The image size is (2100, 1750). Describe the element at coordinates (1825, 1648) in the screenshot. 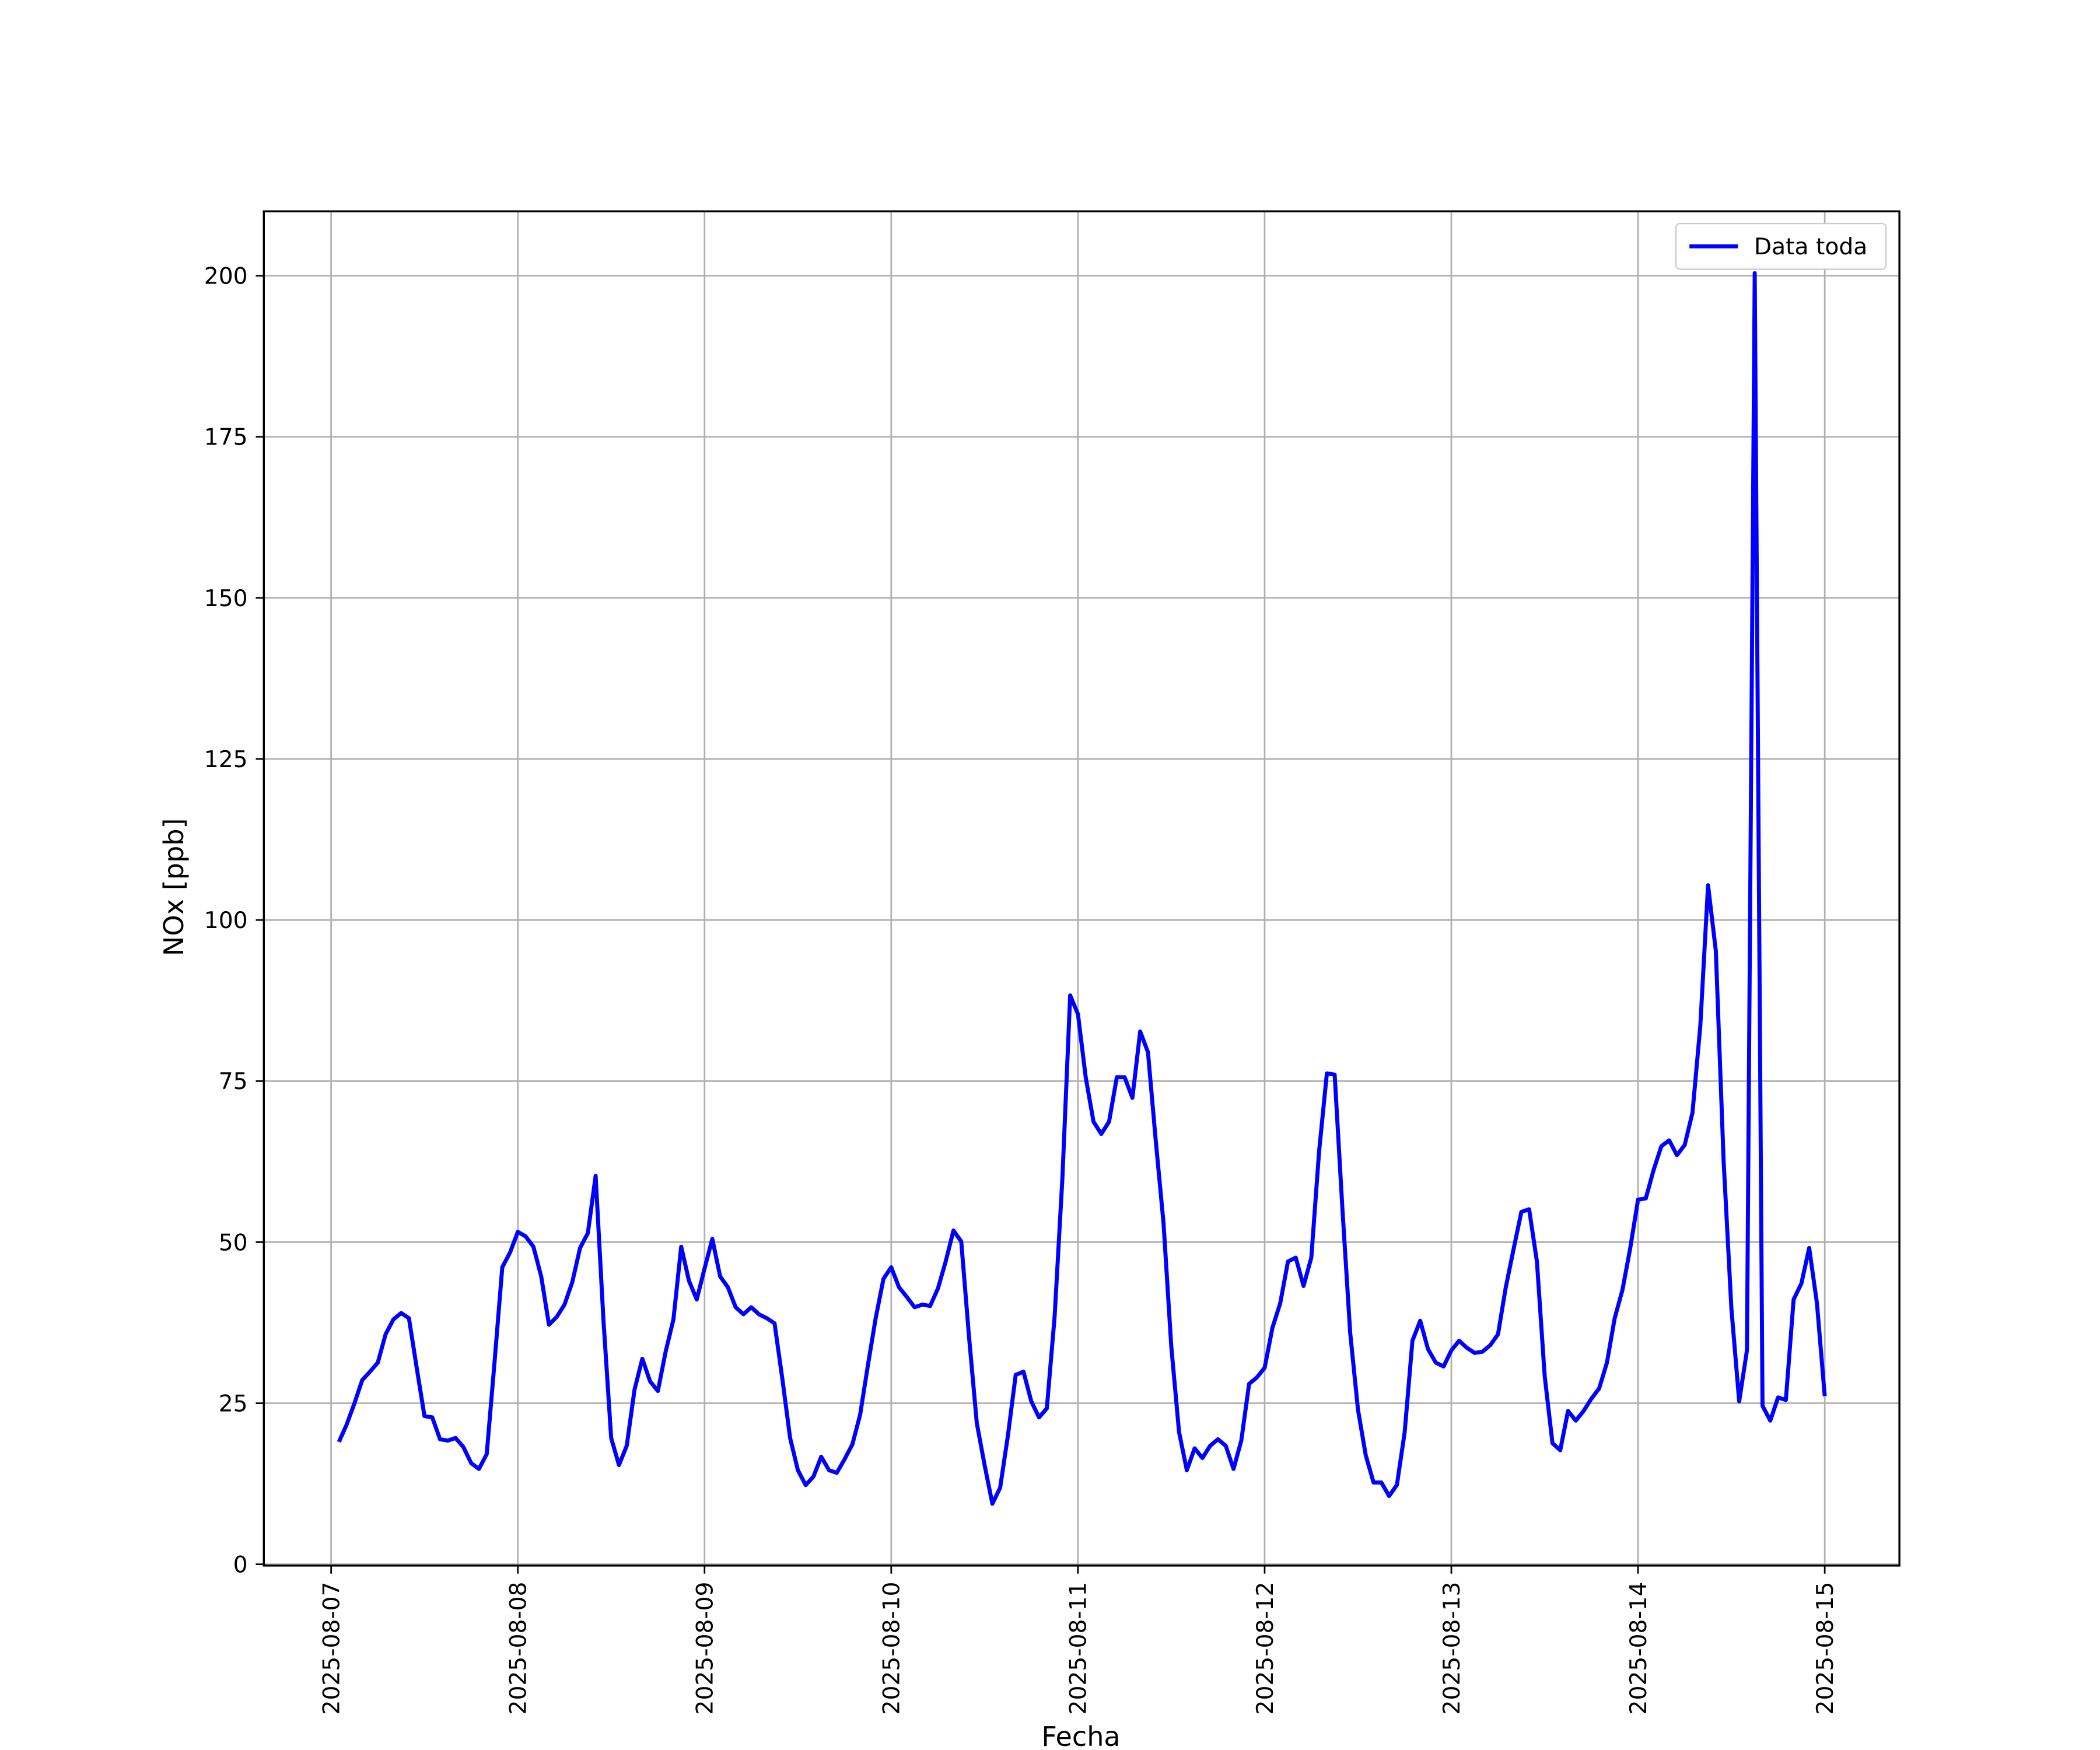

I see `x-tick-label: 2025-08-15` at that location.